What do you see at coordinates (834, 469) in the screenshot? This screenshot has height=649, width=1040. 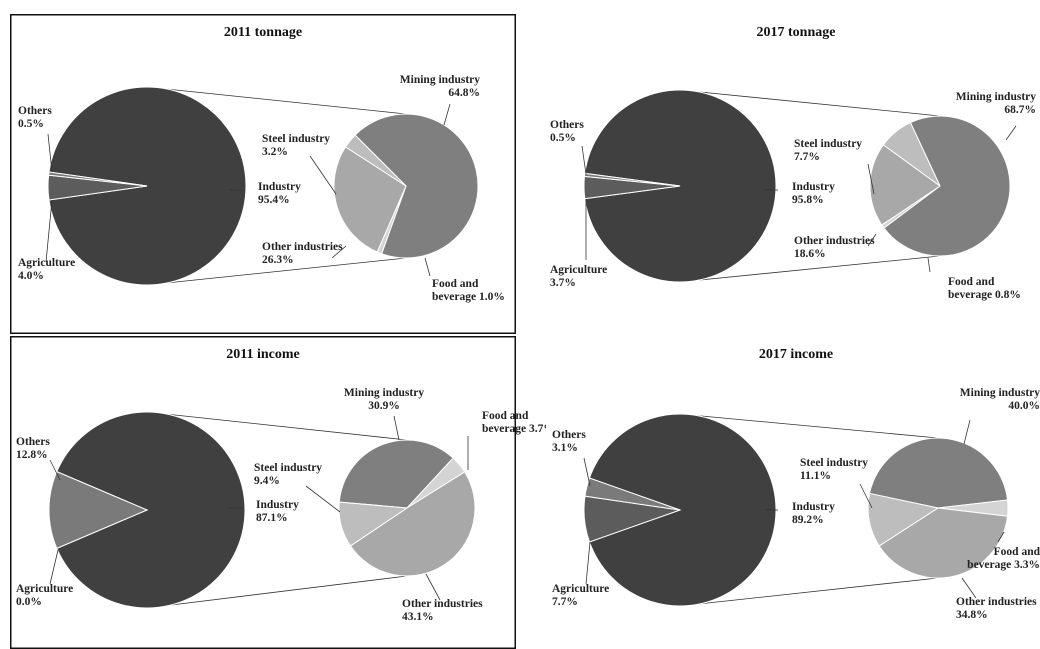 I see `label-steel: Steel industry 11.1%` at bounding box center [834, 469].